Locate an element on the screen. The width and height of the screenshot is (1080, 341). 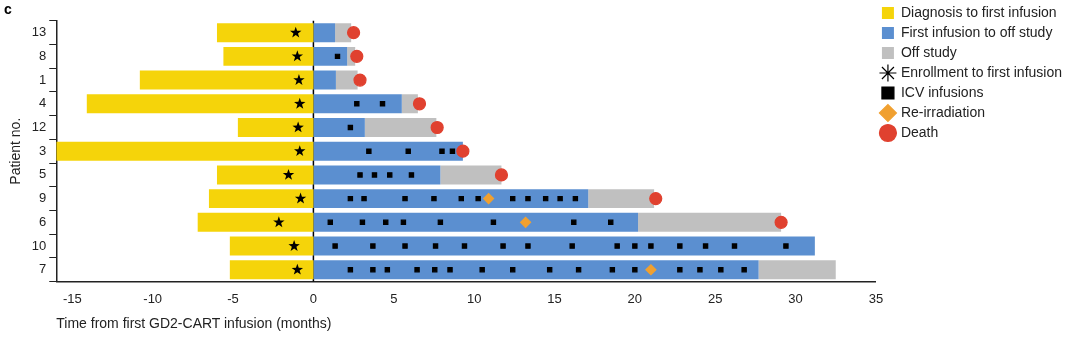
y-tick-label: 10 is located at coordinates (39, 245).